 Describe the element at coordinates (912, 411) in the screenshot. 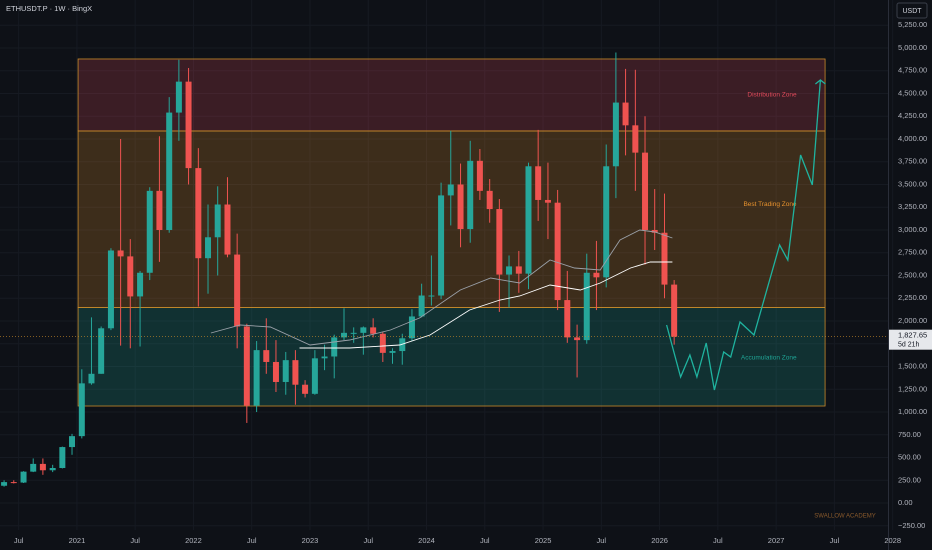

I see `y-tick-label: 1,000.00` at that location.